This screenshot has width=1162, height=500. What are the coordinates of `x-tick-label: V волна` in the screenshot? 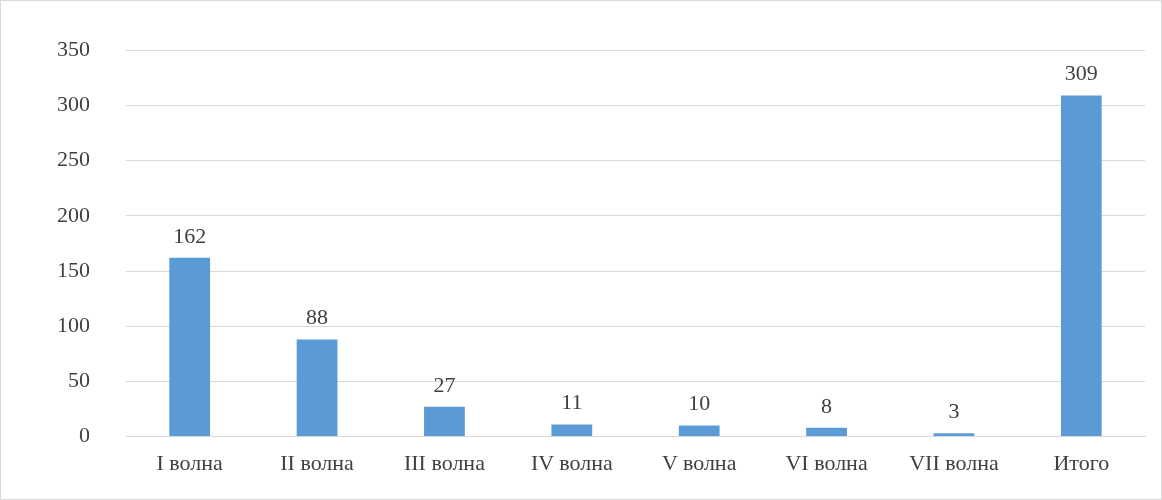 It's located at (699, 462).